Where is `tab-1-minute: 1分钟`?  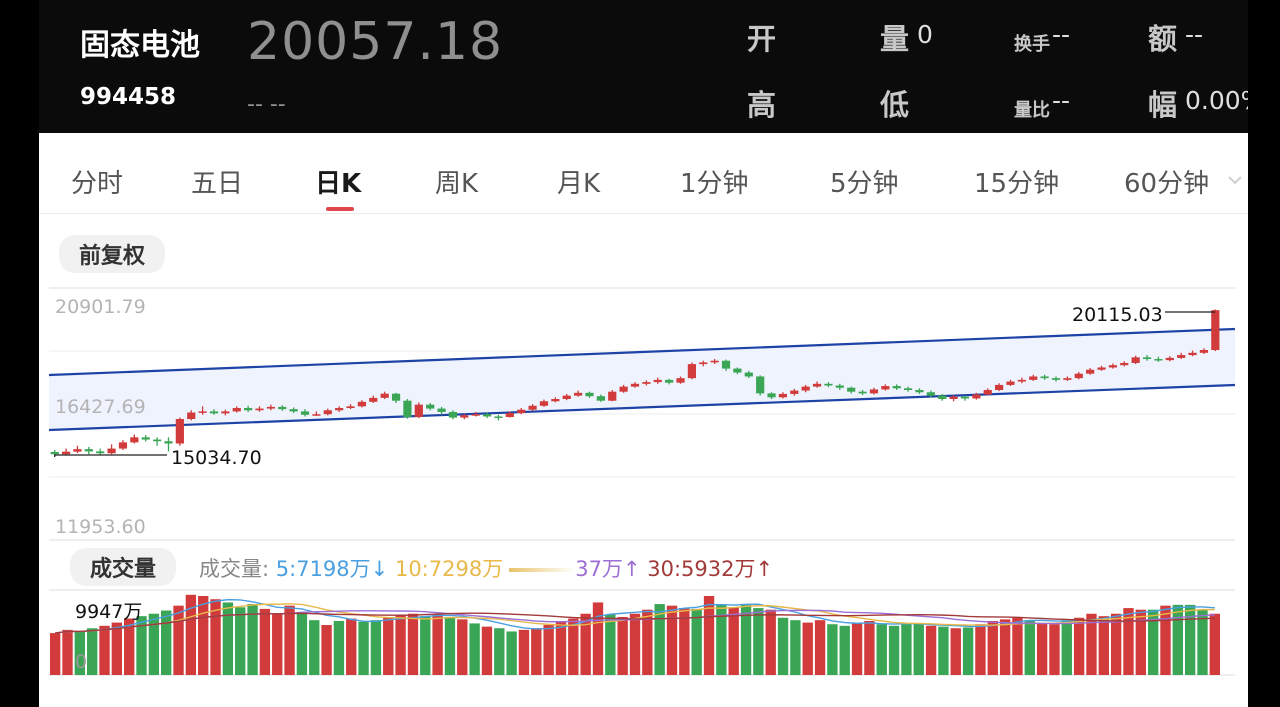 tab-1-minute: 1分钟 is located at coordinates (714, 184).